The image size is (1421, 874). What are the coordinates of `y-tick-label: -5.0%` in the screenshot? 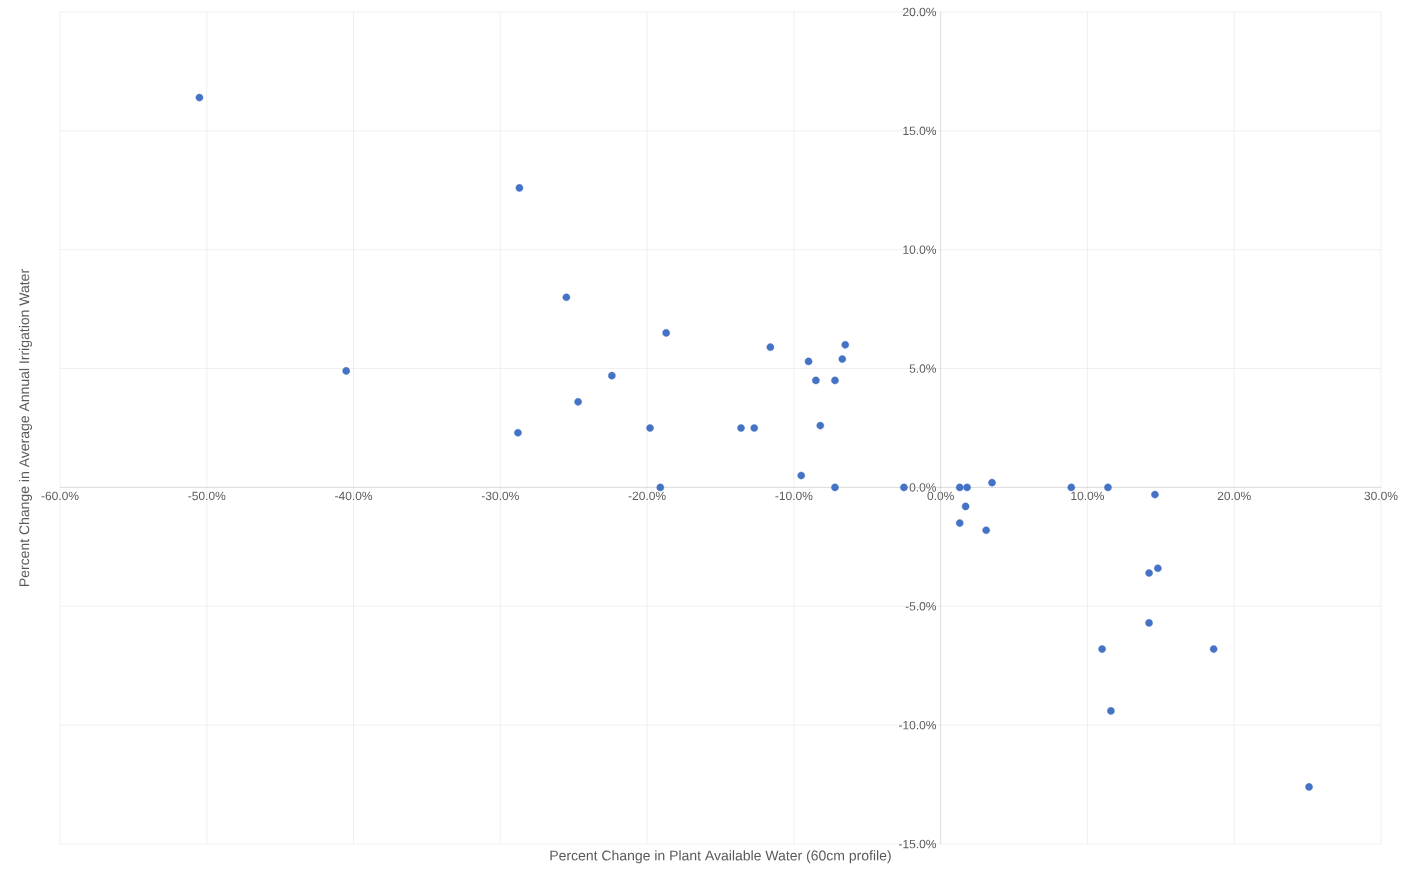 It's located at (921, 606).